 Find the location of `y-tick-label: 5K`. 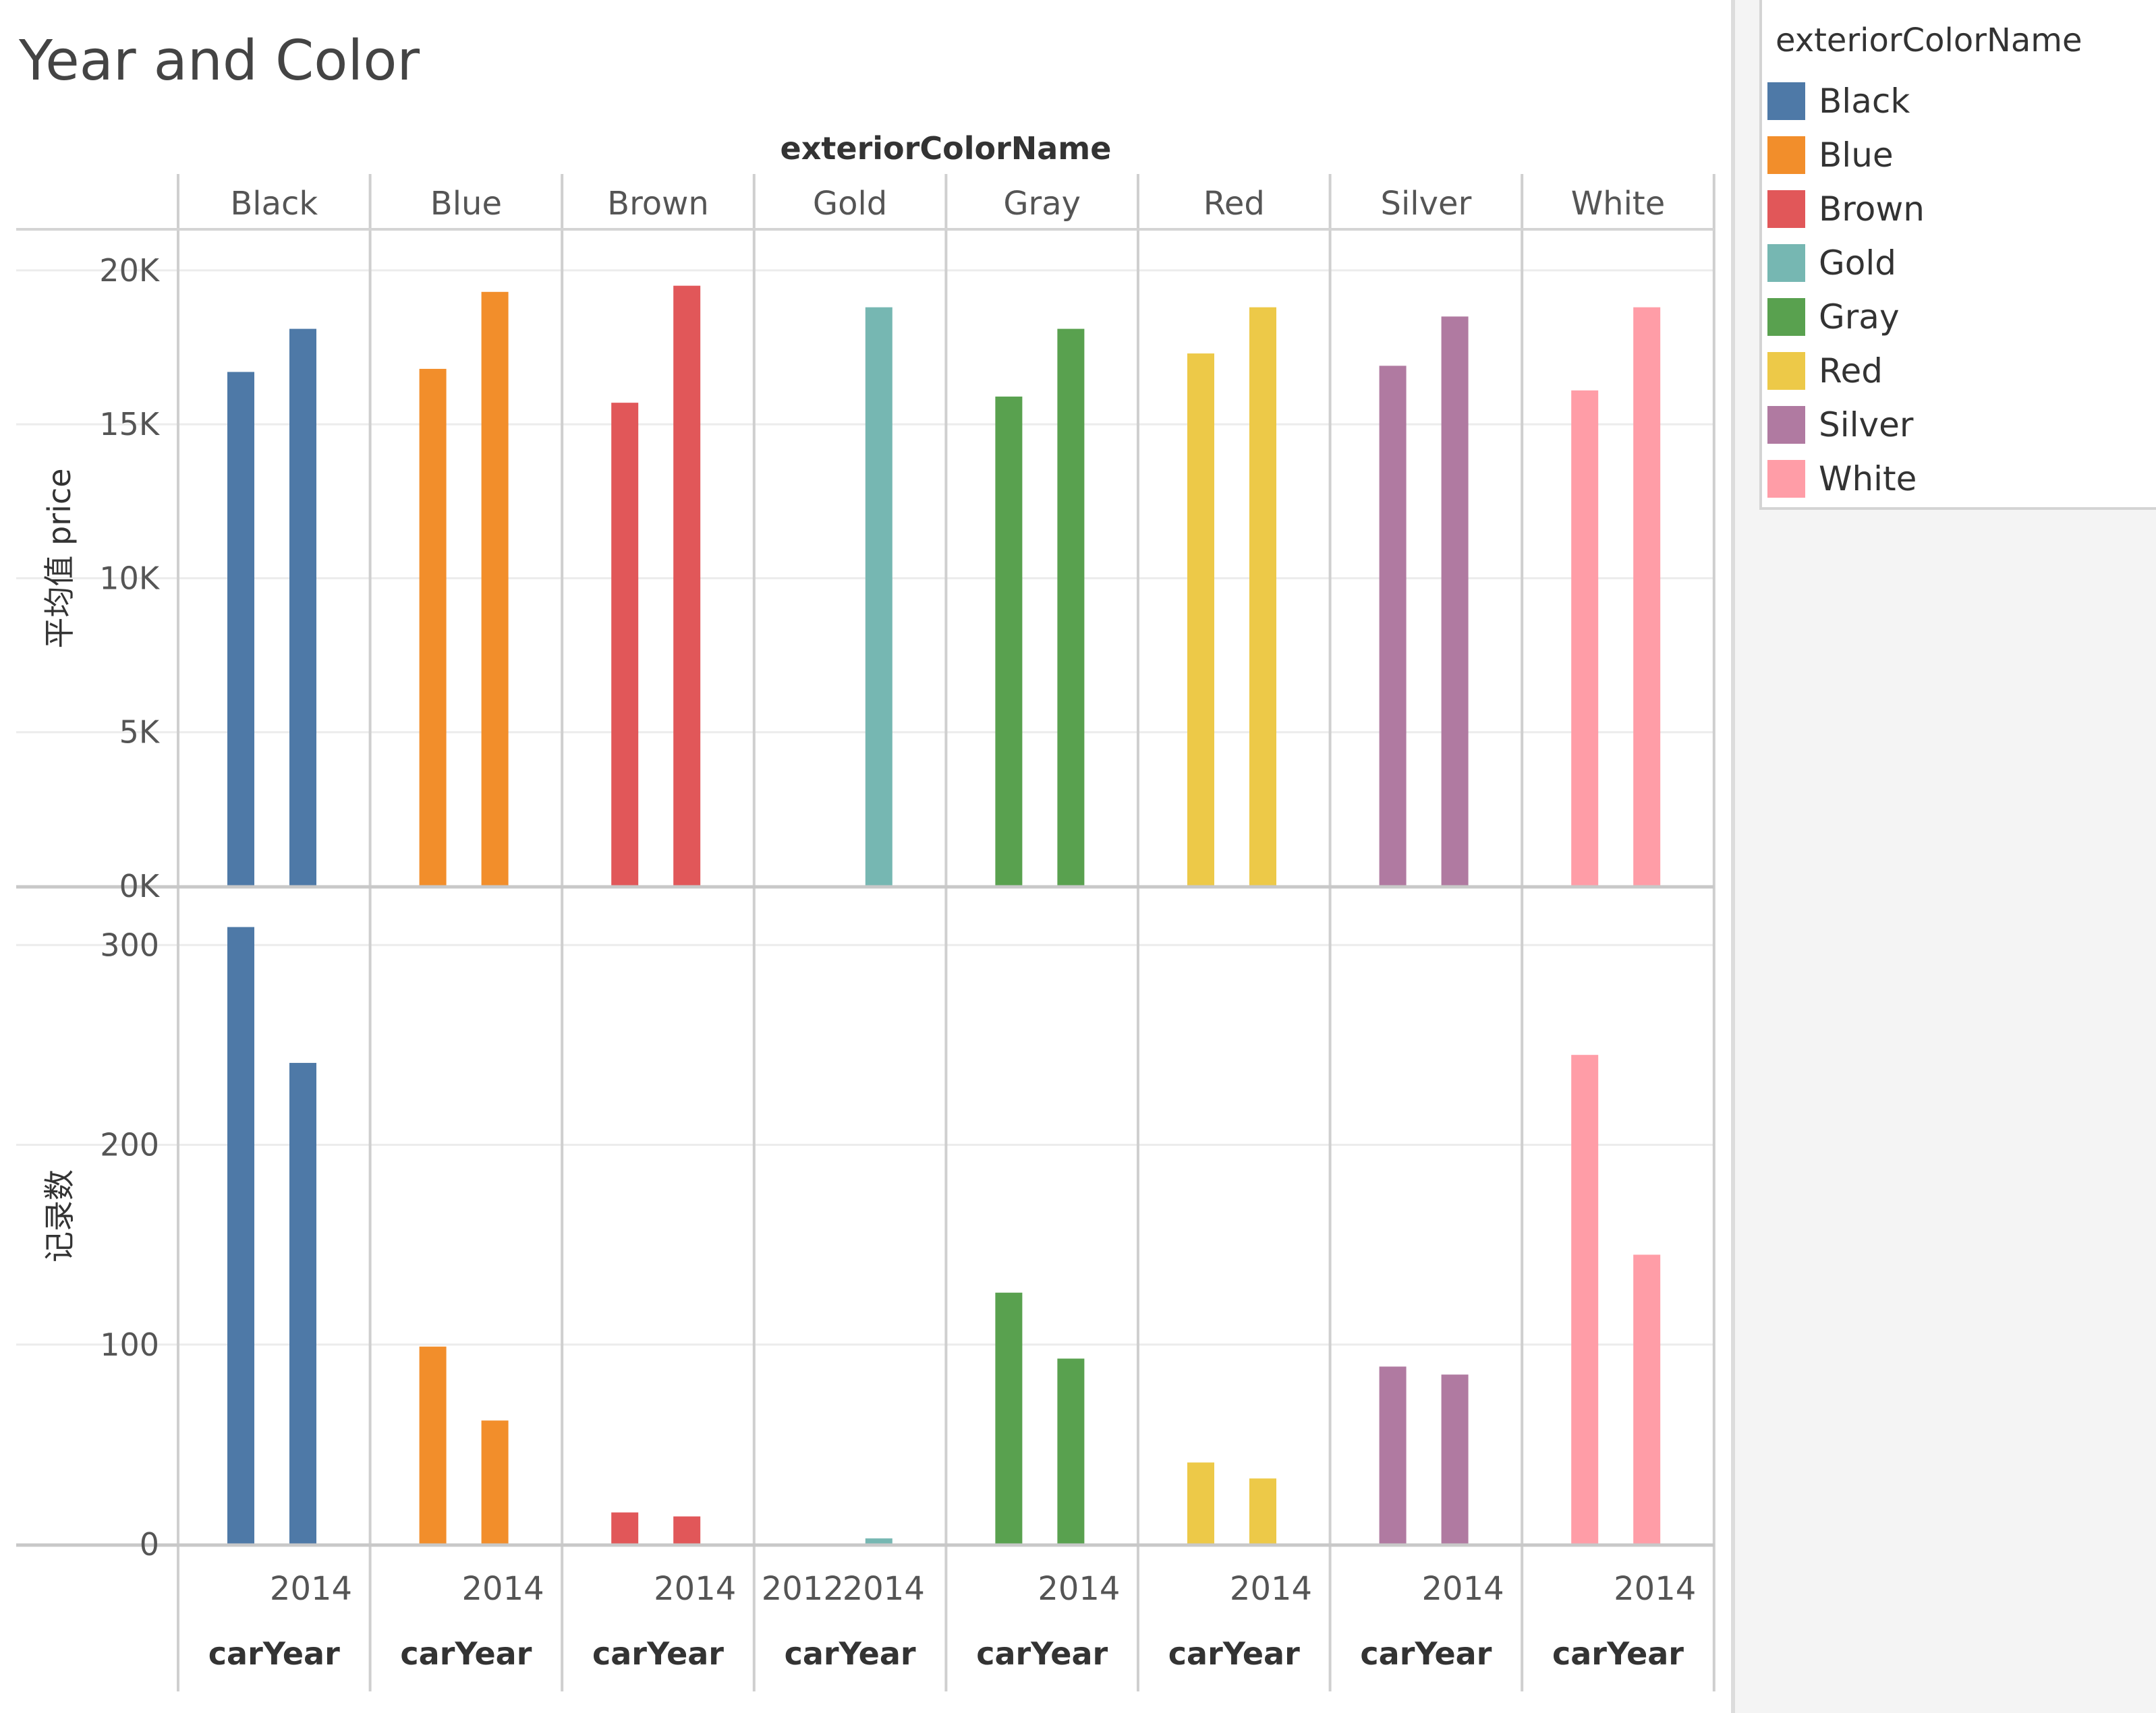

y-tick-label: 5K is located at coordinates (140, 732).